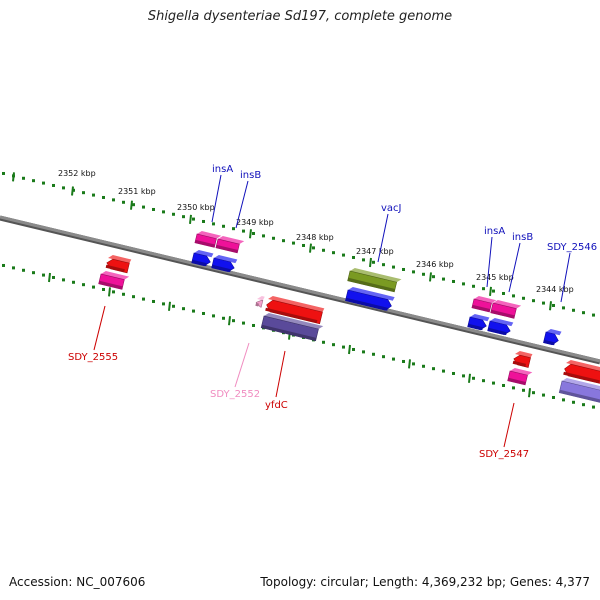 The width and height of the screenshot is (600, 600). Describe the element at coordinates (504, 454) in the screenshot. I see `gene-label-SDY_2547: SDY_2547` at that location.